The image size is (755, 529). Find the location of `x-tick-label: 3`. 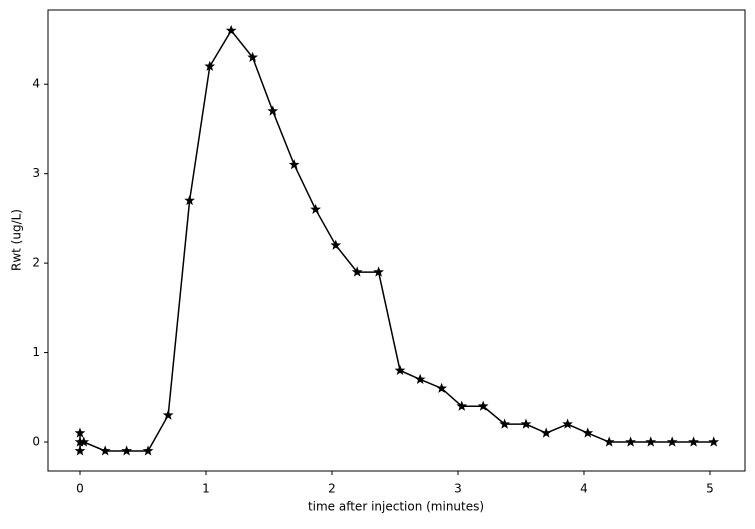

x-tick-label: 3 is located at coordinates (458, 489).